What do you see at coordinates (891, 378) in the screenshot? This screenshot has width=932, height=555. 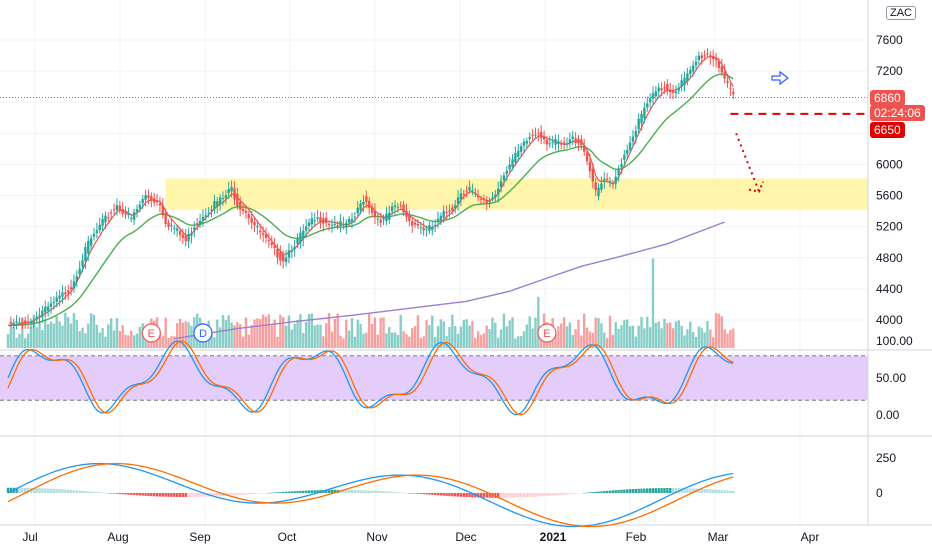 I see `oscillator-axis-label: 50.00` at bounding box center [891, 378].